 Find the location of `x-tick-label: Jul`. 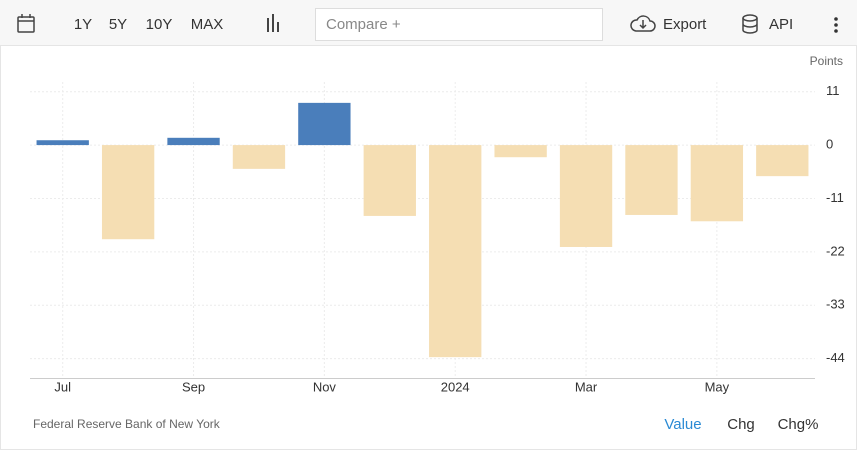

x-tick-label: Jul is located at coordinates (62, 386).